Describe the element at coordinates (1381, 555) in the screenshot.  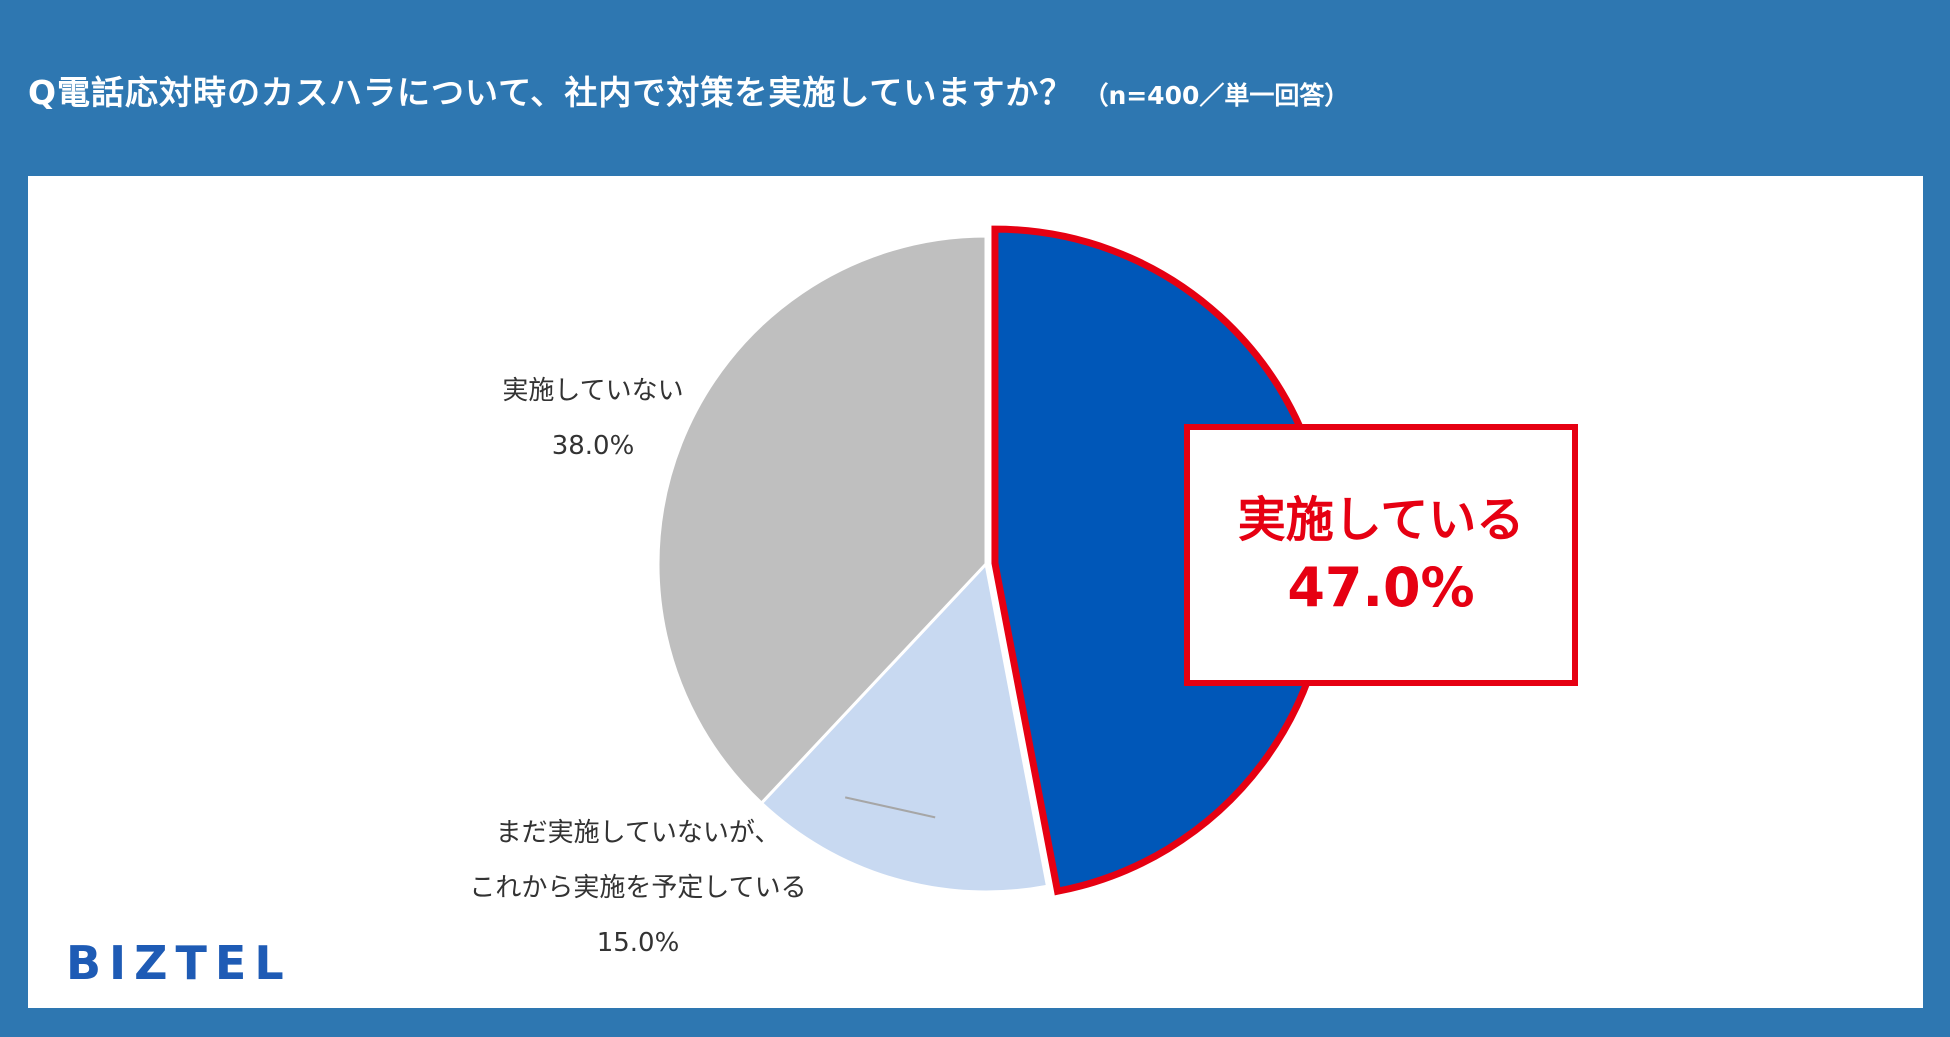
I see `highlight-callout: 実施している 47.0%` at that location.